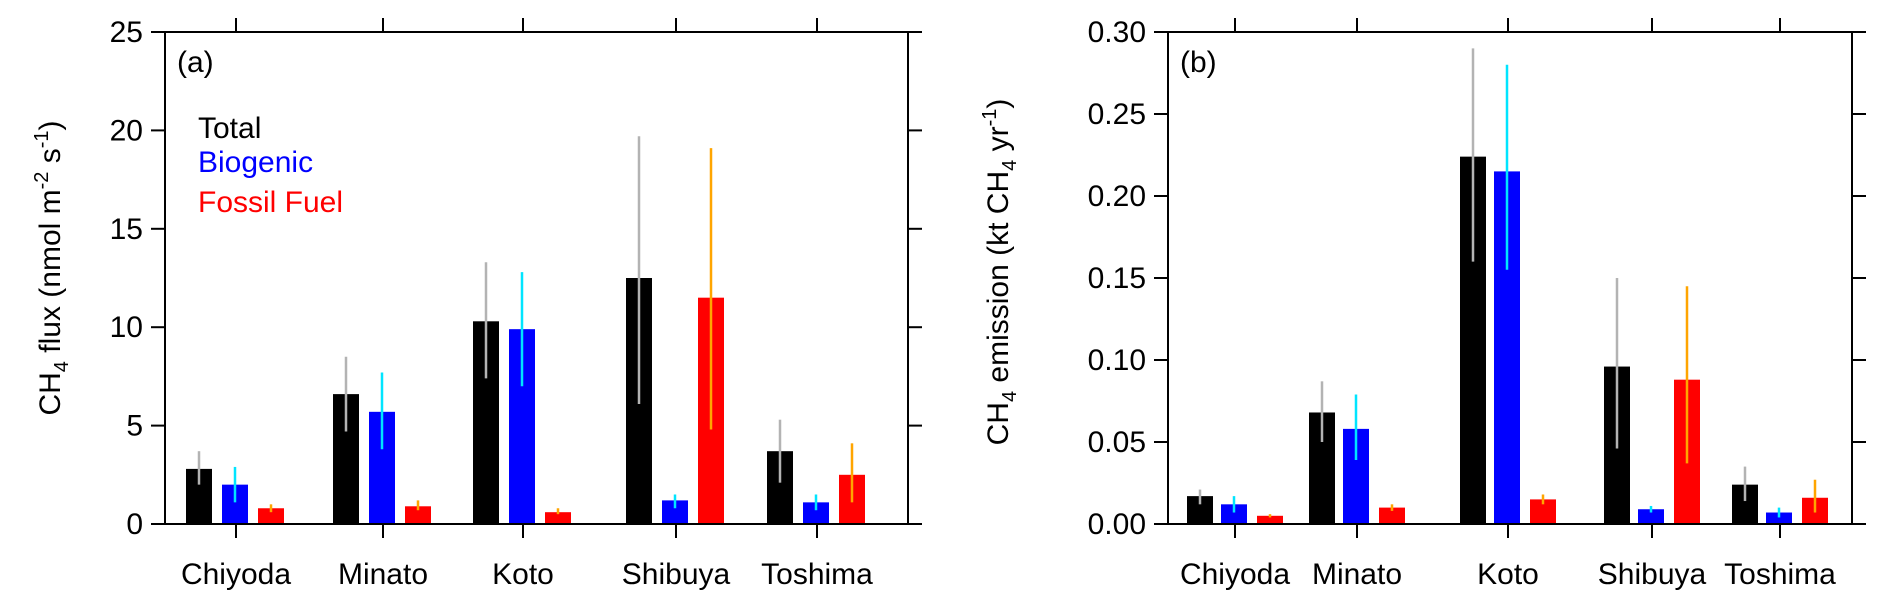 The width and height of the screenshot is (1892, 611). I want to click on panel-b-y-axis-title: CH4 emission (kt CH4 yr-1), so click(1000, 272).